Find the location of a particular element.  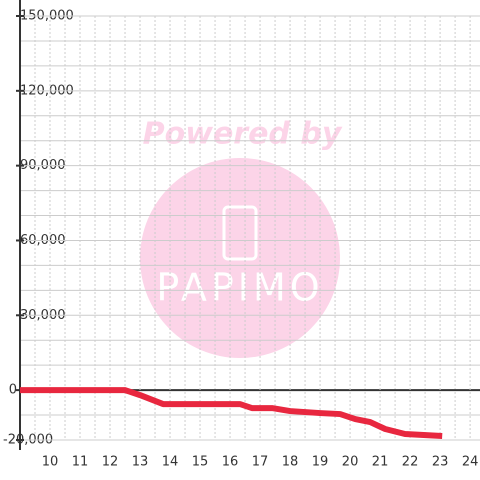

x-tick-label: 15 is located at coordinates (200, 462).